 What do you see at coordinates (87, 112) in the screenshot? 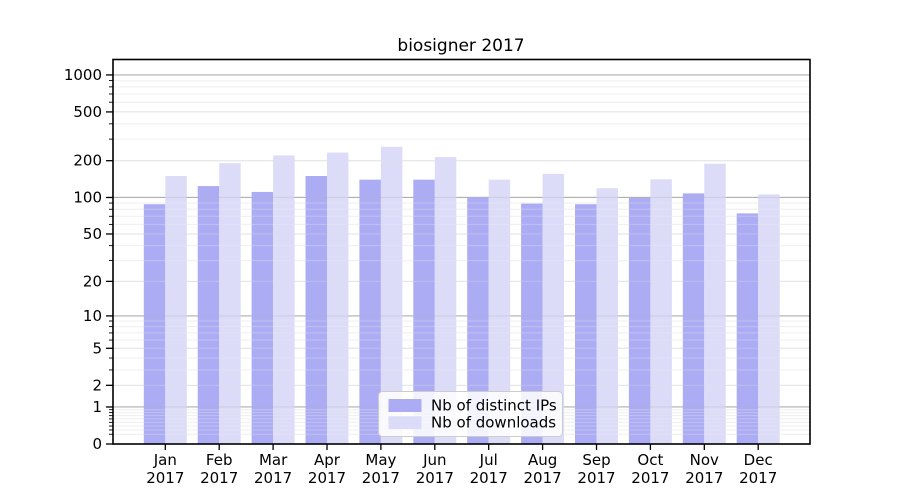
I see `y-tick-label: 500` at bounding box center [87, 112].